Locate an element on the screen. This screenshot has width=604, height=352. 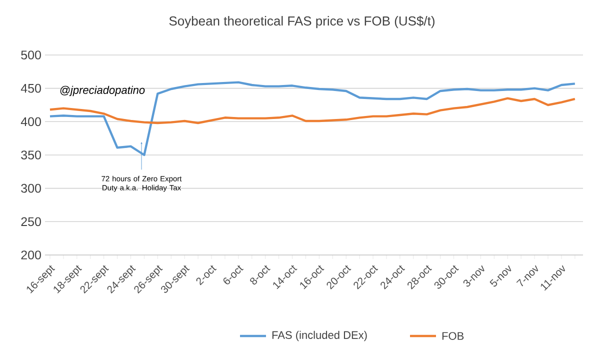
legend-label: FAS (included DEx) is located at coordinates (319, 336).